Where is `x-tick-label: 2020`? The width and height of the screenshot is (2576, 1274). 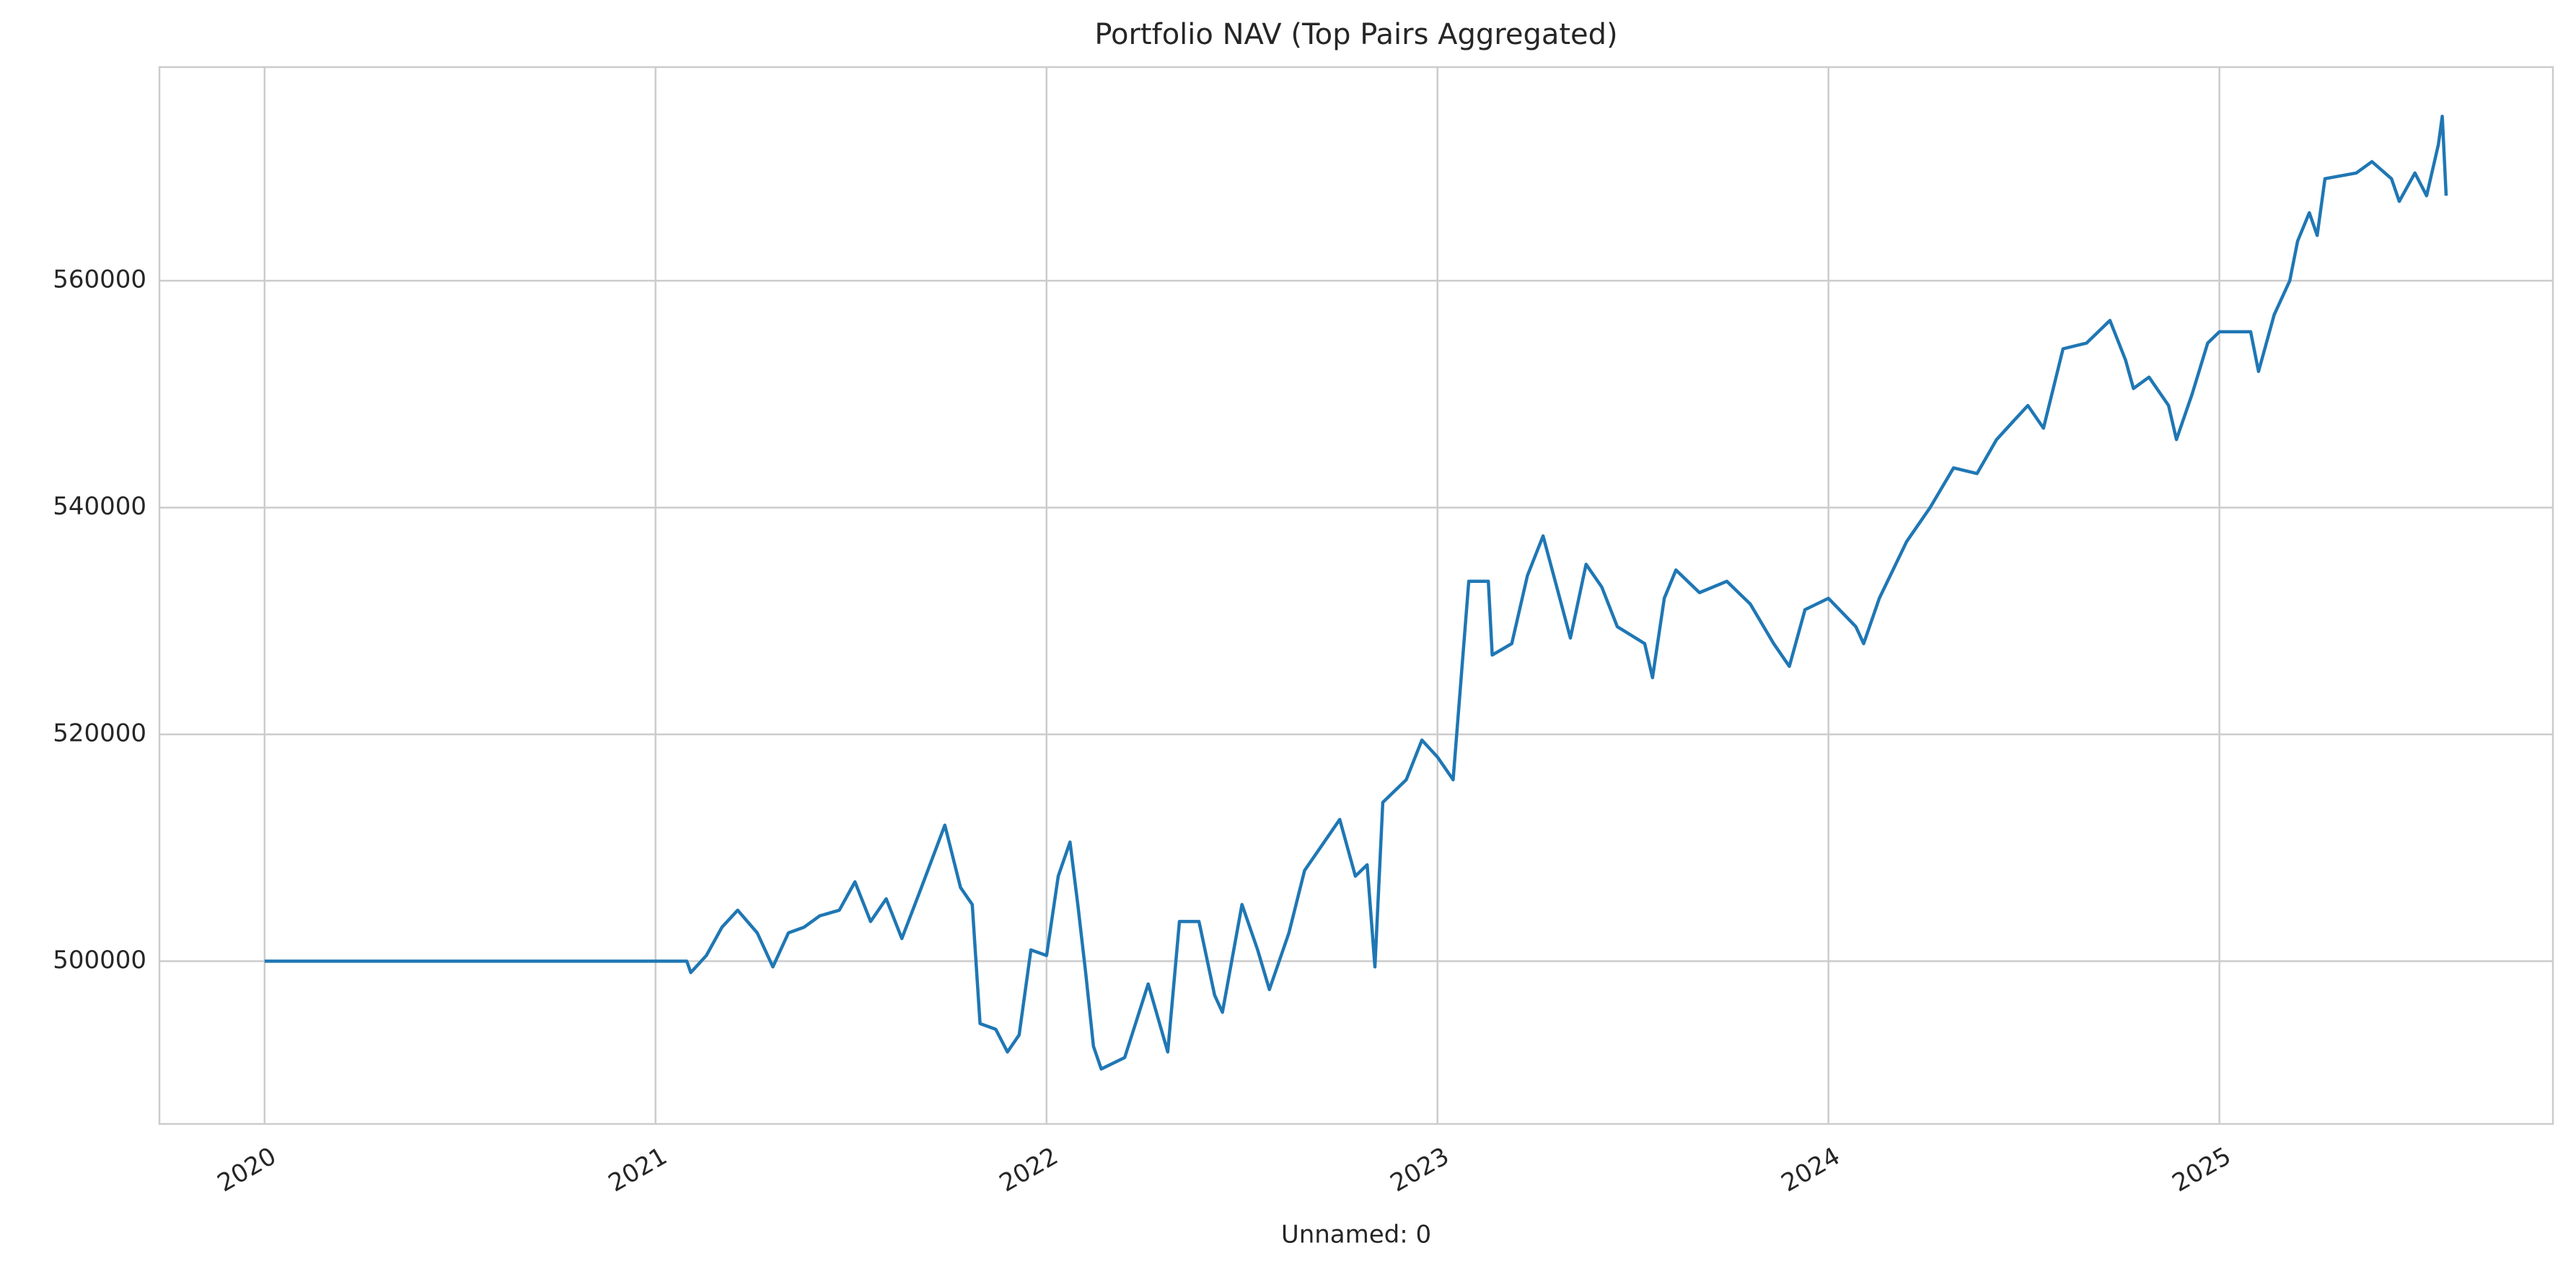
x-tick-label: 2020 is located at coordinates (247, 1170).